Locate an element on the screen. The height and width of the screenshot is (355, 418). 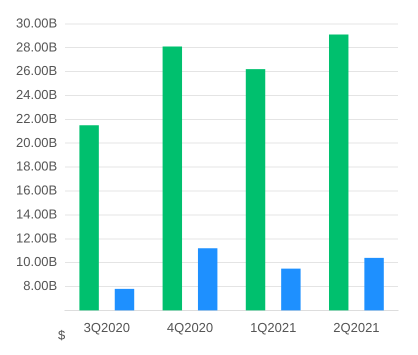
y-tick-label: 14.00B is located at coordinates (37, 214).